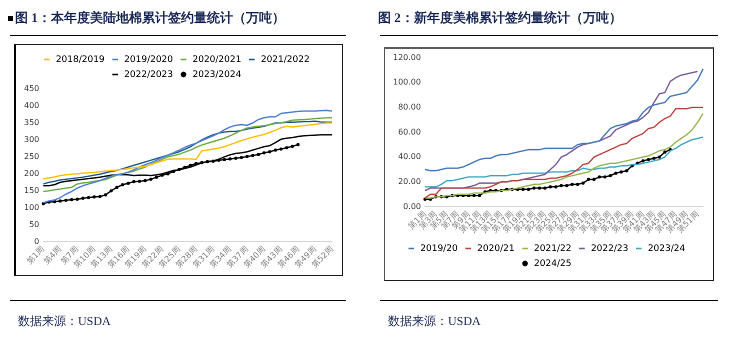 This screenshot has width=748, height=345. I want to click on y-tick-label: 300, so click(32, 139).